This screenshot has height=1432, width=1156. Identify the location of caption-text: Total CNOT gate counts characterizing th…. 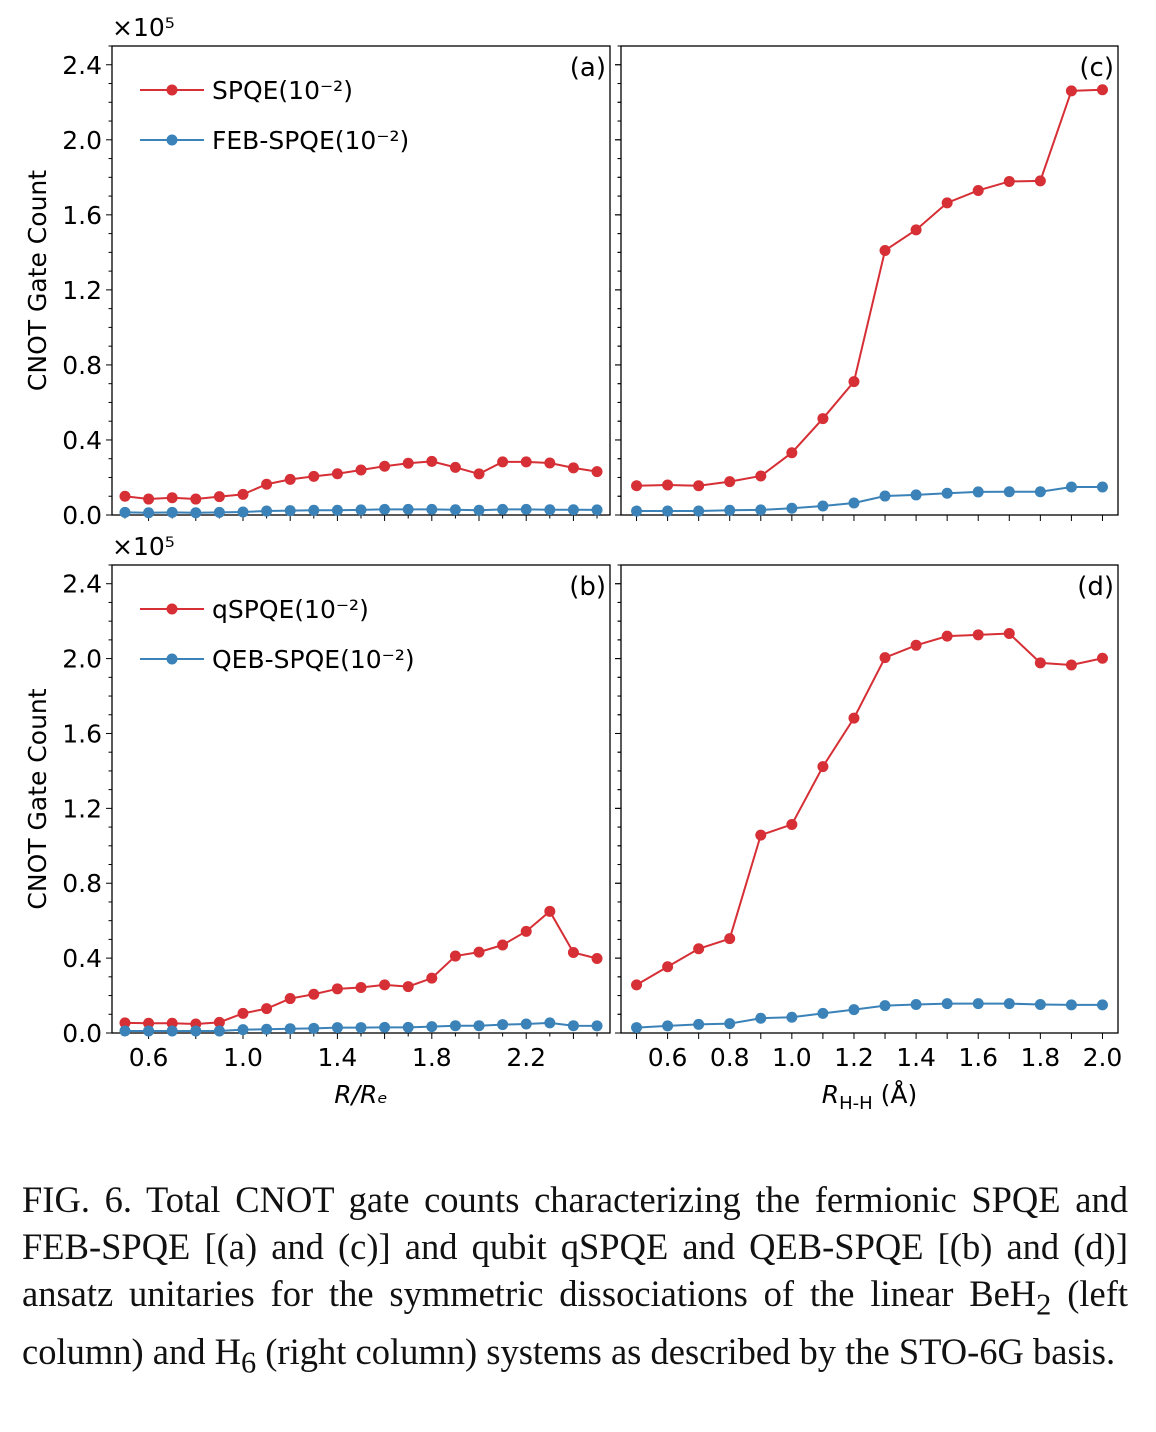
(575, 1246).